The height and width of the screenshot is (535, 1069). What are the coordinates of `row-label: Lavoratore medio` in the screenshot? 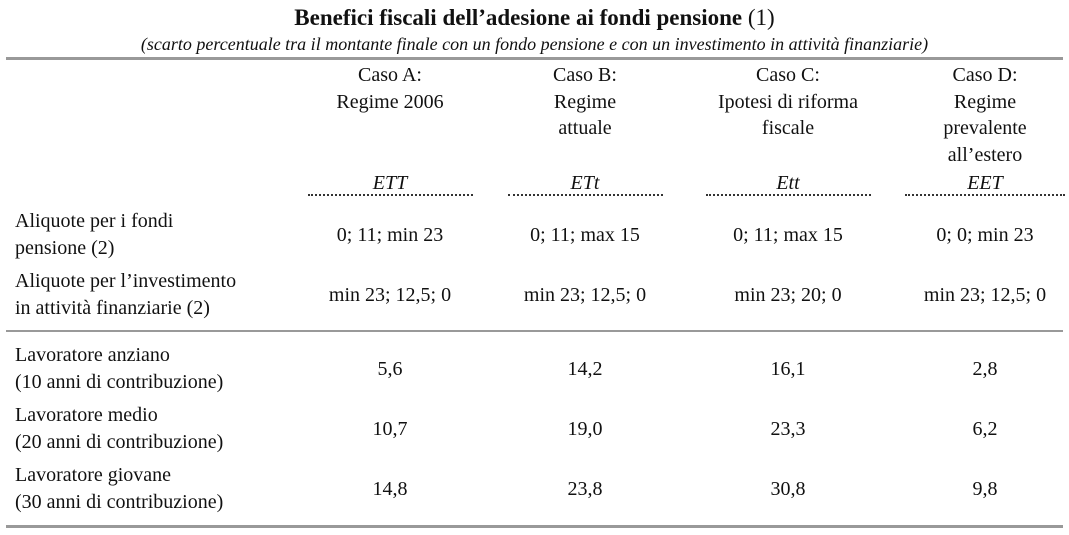 It's located at (86, 415).